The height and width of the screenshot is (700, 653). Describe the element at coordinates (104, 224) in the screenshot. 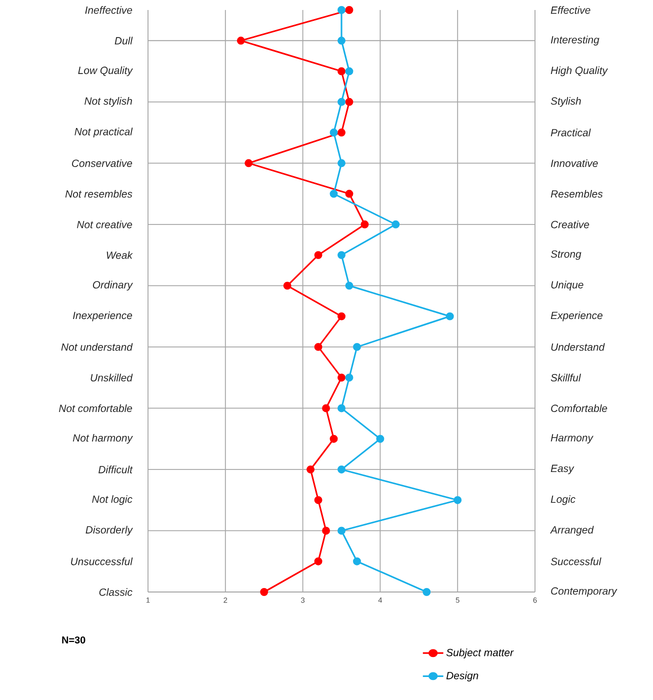

I see `y-tick-label: Not creative` at that location.